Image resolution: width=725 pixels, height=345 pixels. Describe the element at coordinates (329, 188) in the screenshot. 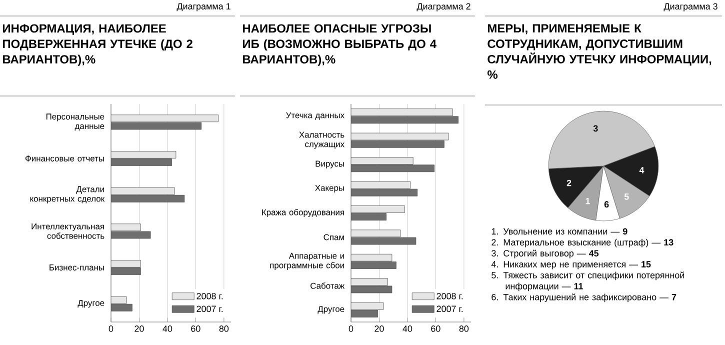

I see `y-tick-label: Хакеры` at that location.